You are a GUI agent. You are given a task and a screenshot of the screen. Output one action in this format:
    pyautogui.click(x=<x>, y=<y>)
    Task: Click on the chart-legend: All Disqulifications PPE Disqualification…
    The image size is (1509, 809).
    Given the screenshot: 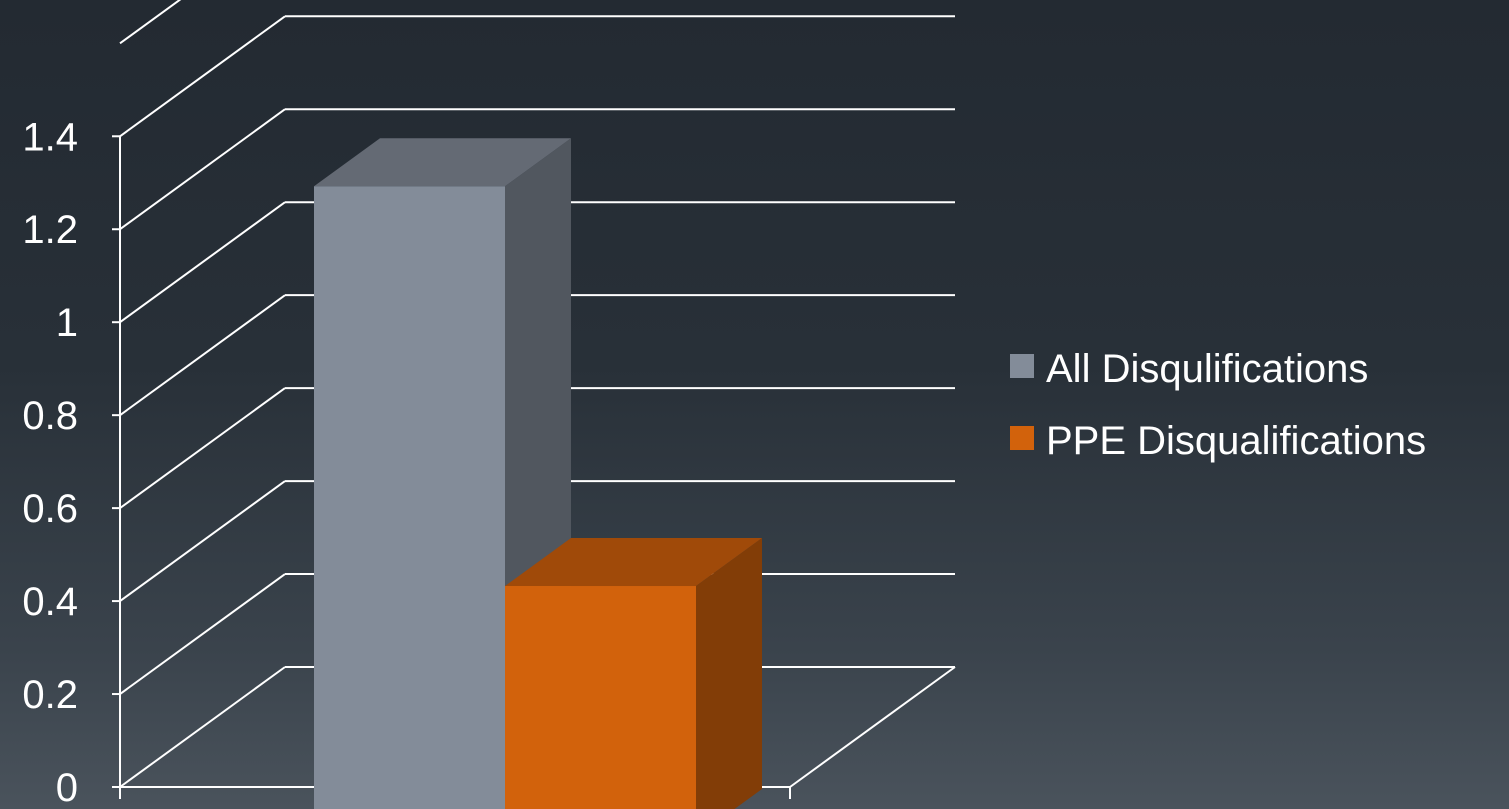 What is the action you would take?
    pyautogui.click(x=1218, y=405)
    